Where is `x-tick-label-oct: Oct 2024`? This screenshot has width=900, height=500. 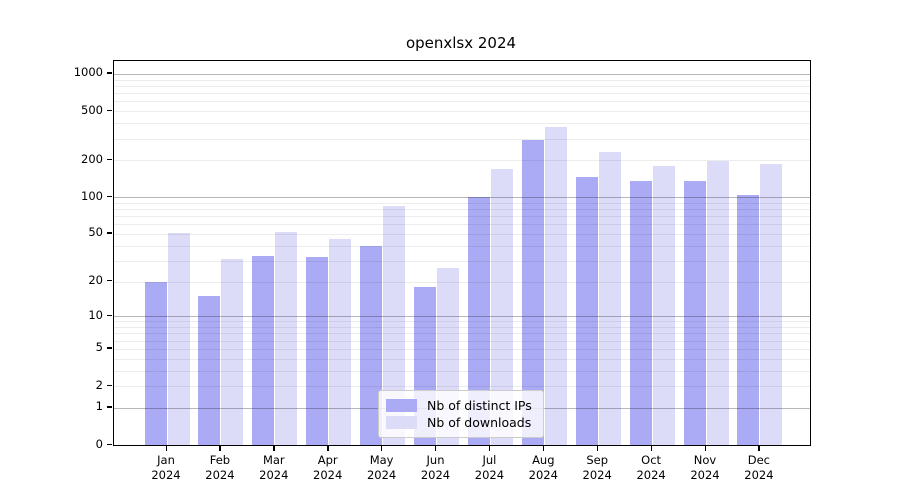
x-tick-label-oct: Oct 2024 is located at coordinates (651, 467).